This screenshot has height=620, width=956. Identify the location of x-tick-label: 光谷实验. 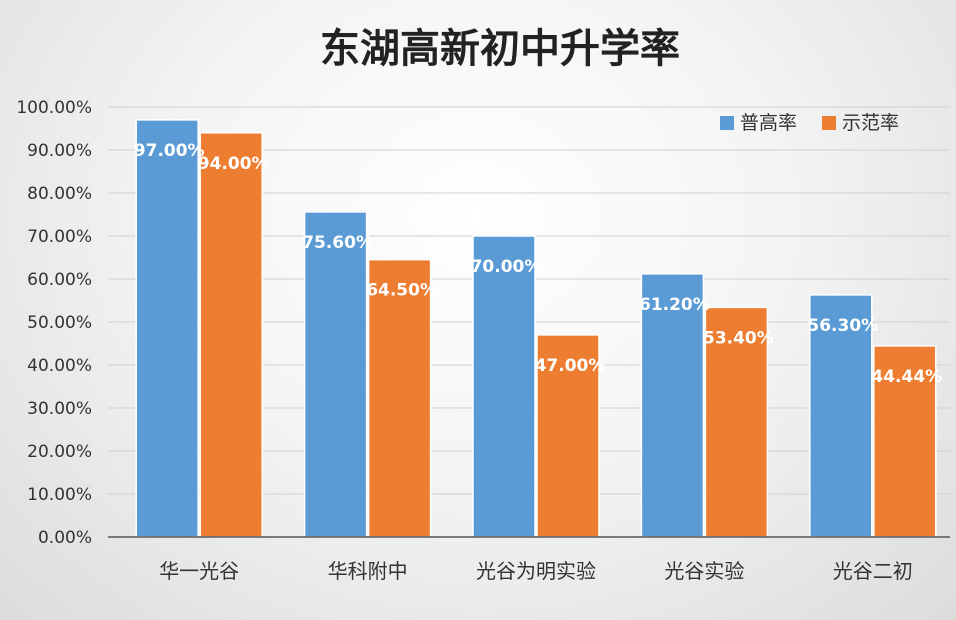
(704, 571).